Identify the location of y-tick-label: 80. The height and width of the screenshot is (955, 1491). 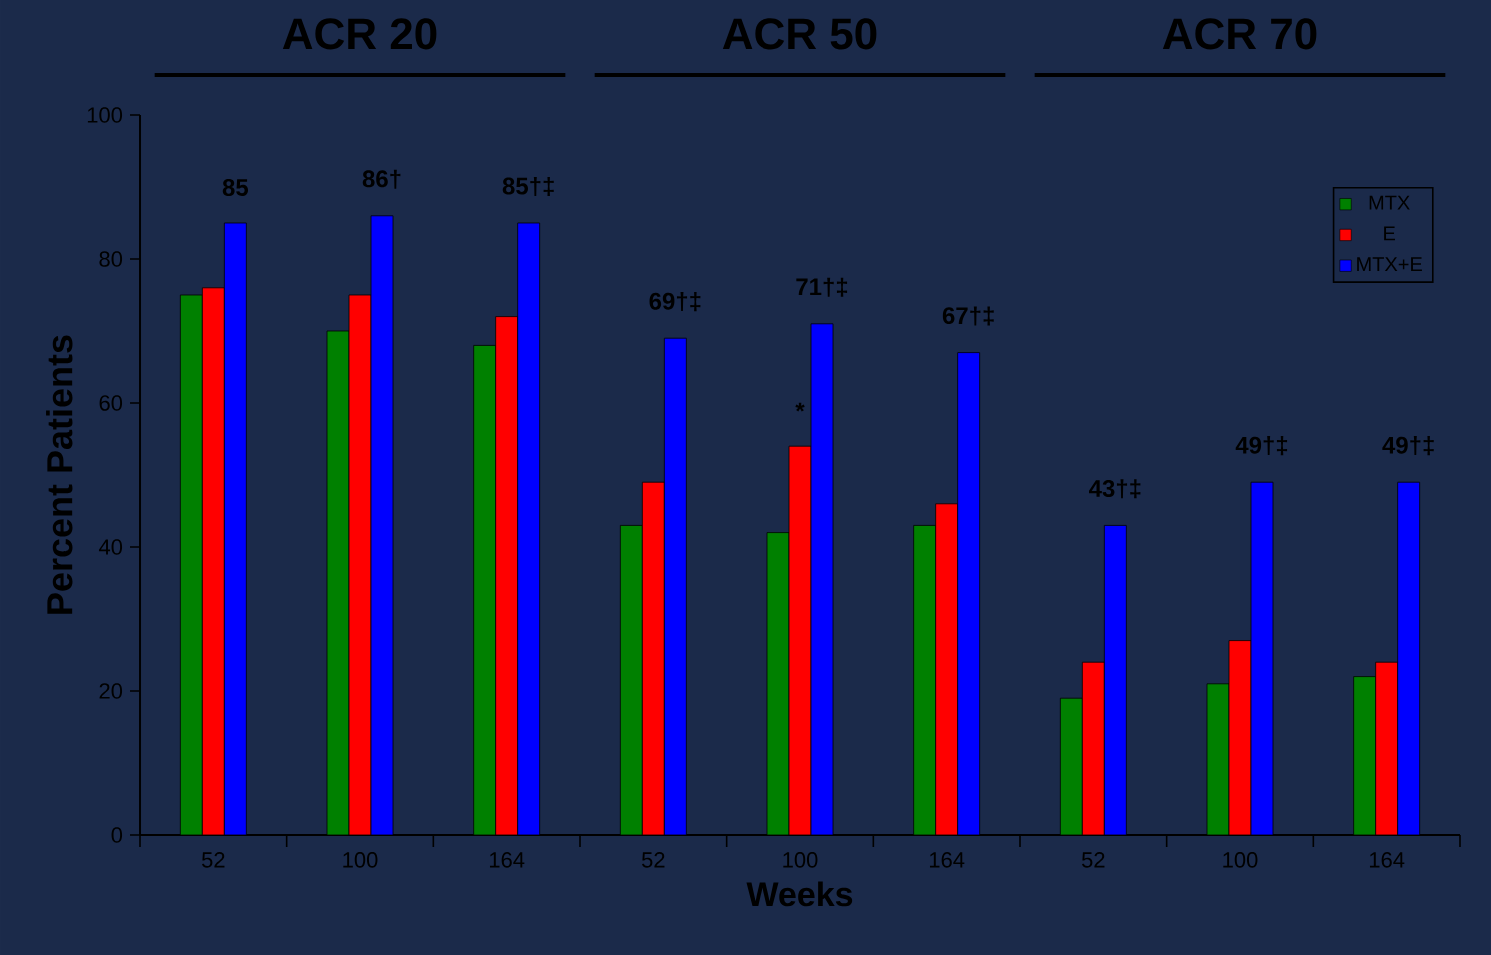
(111, 259).